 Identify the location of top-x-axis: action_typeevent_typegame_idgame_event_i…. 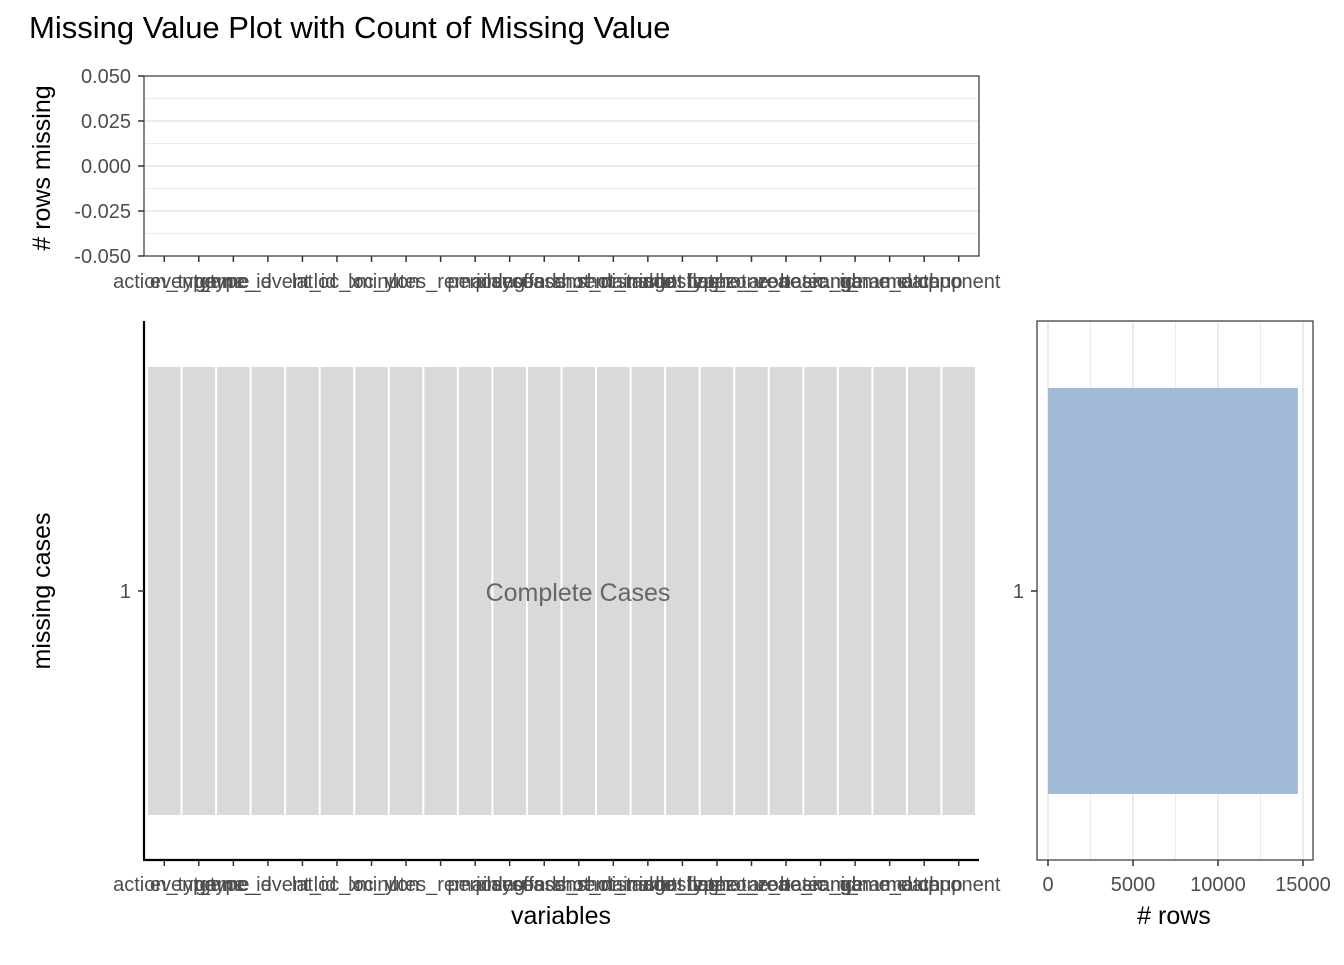
(557, 274).